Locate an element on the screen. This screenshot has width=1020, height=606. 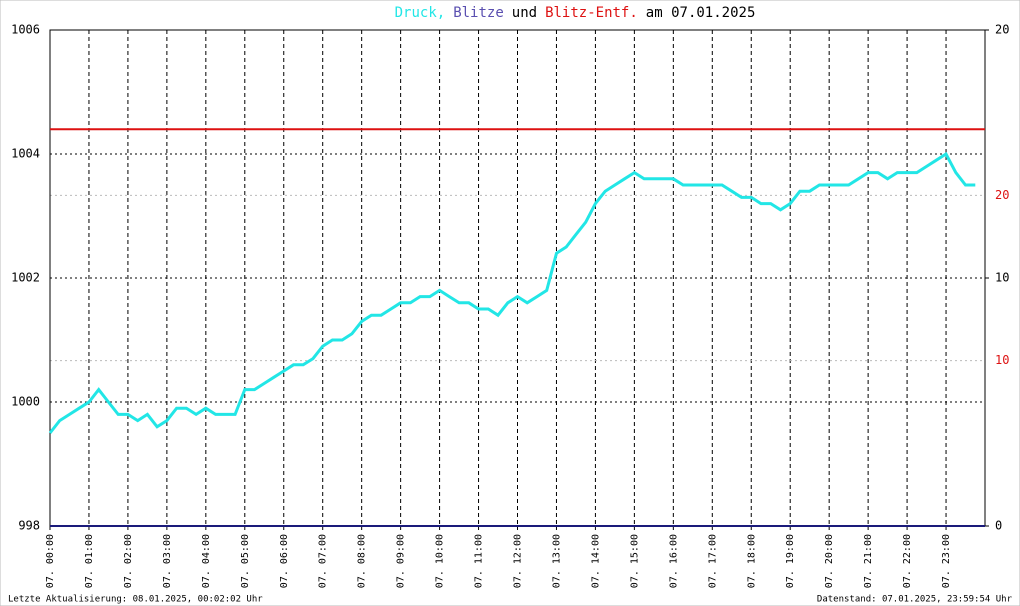
title-part: am 07.01.2025 is located at coordinates (701, 13).